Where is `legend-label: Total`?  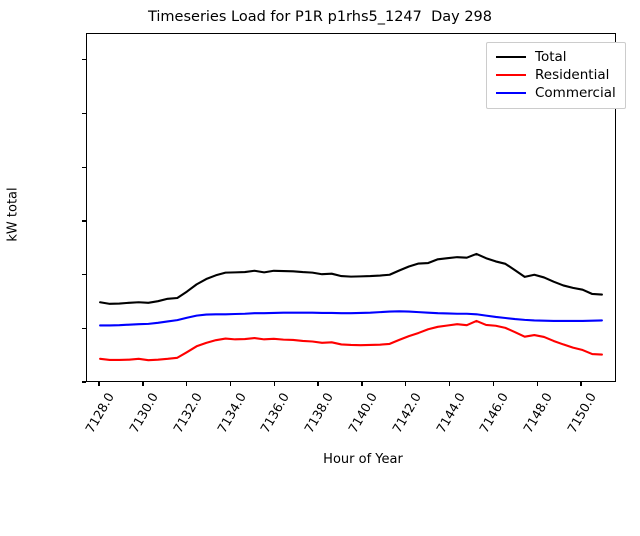
legend-label: Total is located at coordinates (551, 57).